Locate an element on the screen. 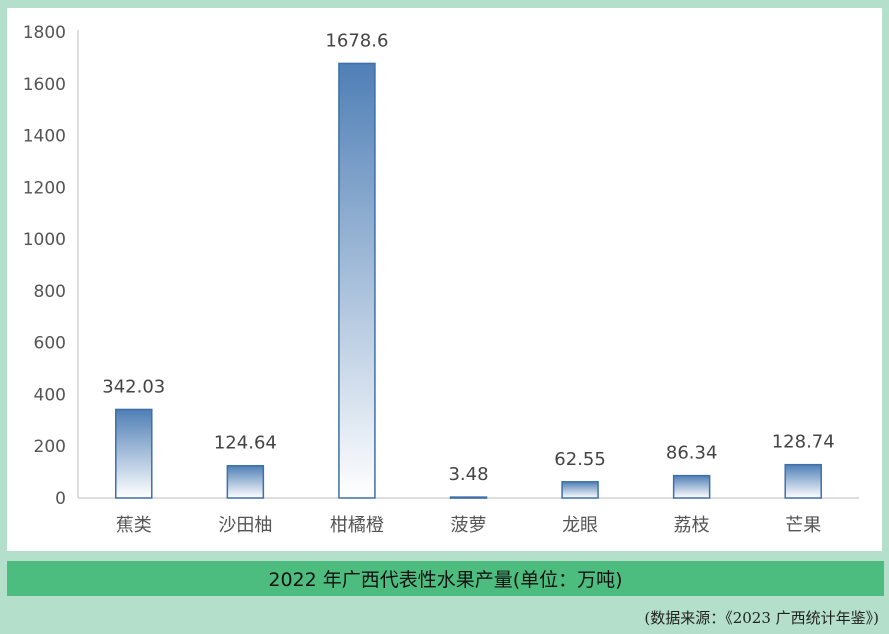 This screenshot has height=634, width=889. x-category-label: 沙田柚 is located at coordinates (245, 525).